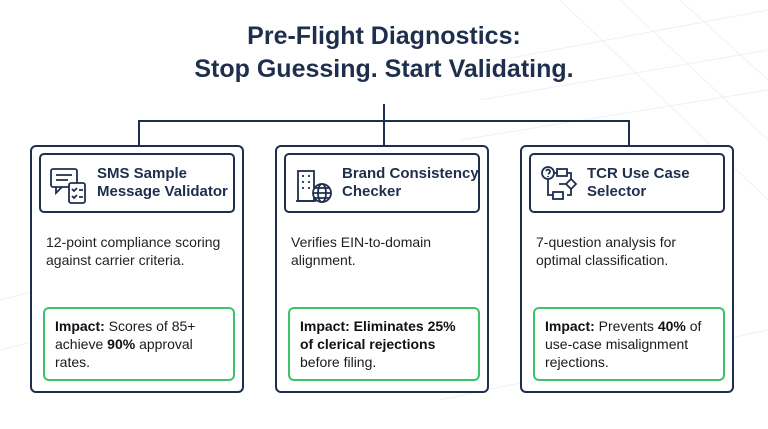 The width and height of the screenshot is (768, 429). I want to click on impact-text: Prevents, so click(626, 326).